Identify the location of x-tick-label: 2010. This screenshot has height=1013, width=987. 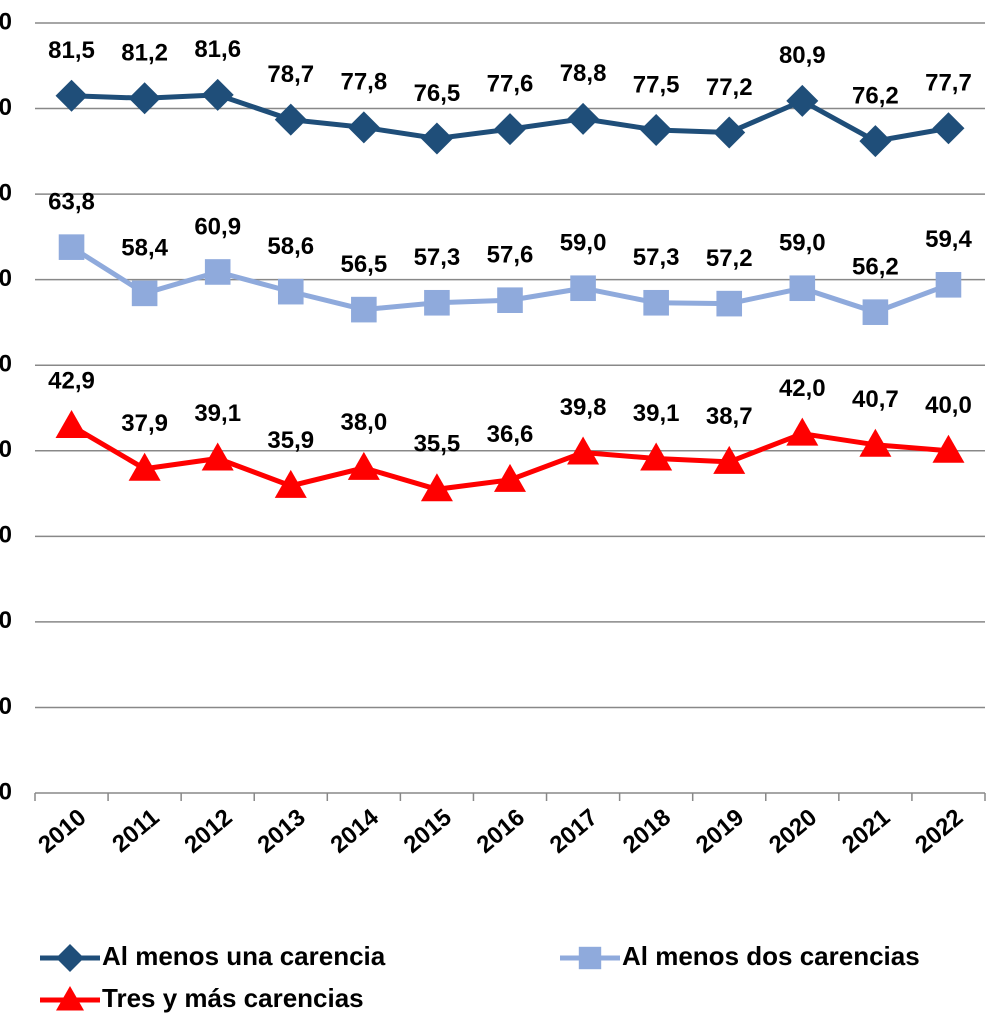
(62, 831).